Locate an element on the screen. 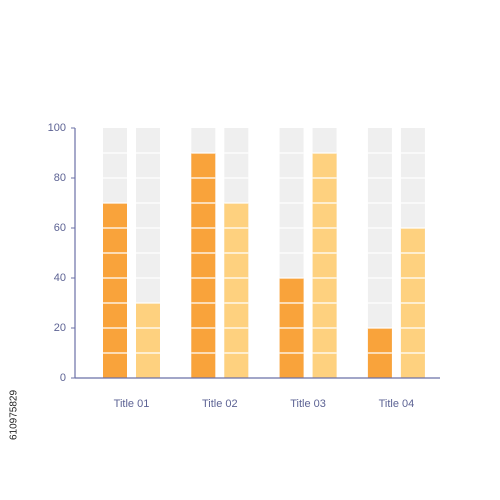 This screenshot has width=500, height=500. x-tick-label: Title 04 is located at coordinates (397, 404).